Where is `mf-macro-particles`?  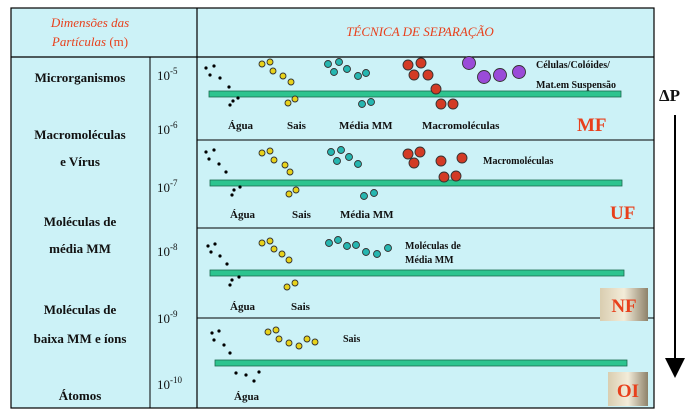 mf-macro-particles is located at coordinates (430, 83).